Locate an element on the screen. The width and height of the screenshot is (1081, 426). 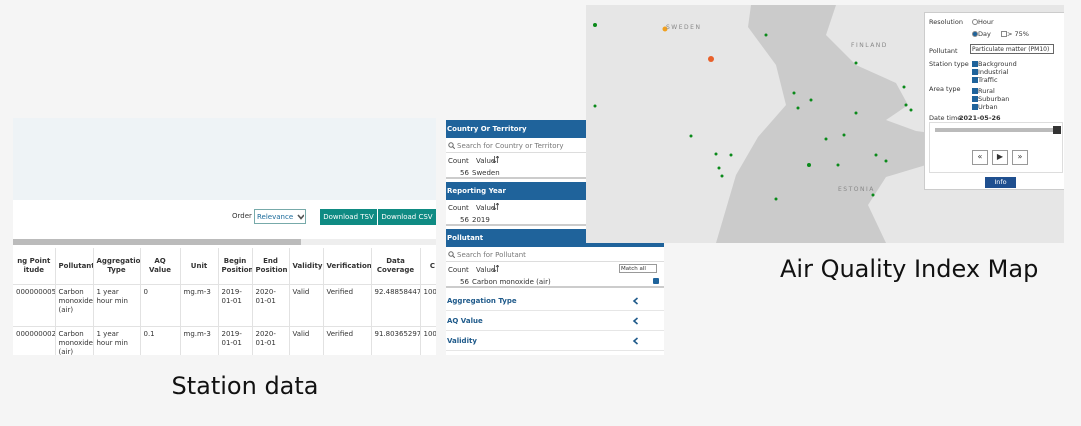
label: Resolution is located at coordinates (946, 22).